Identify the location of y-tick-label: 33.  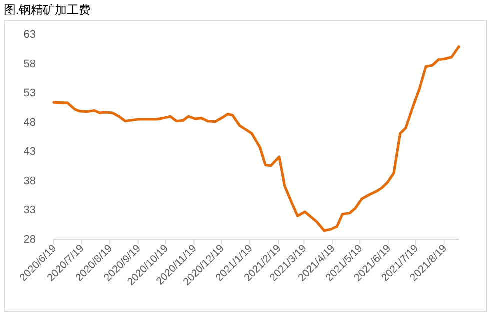
(30, 210).